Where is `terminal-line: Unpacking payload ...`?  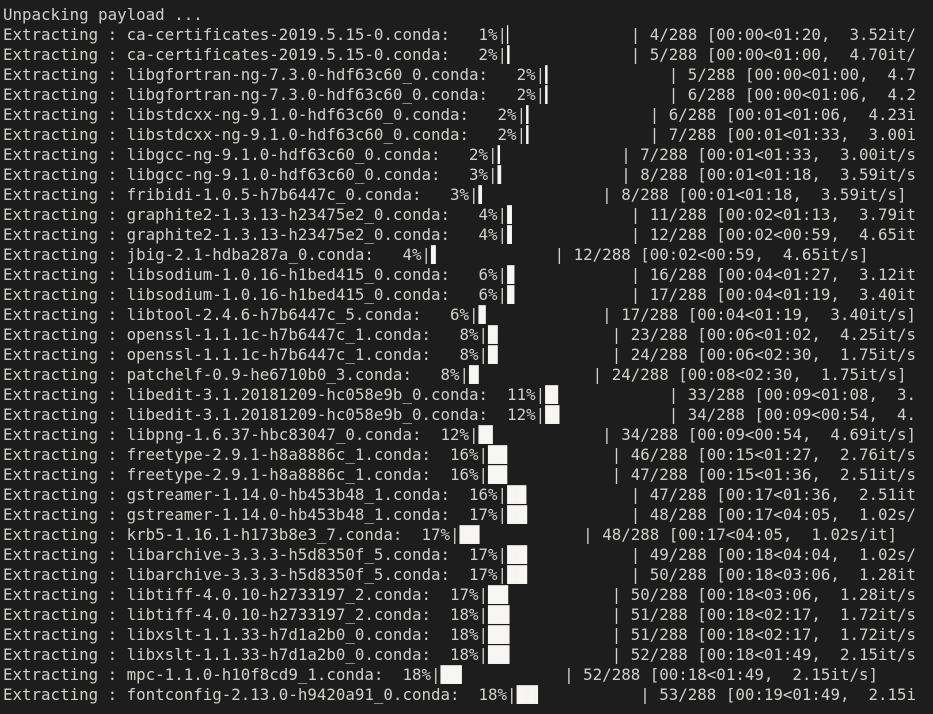 terminal-line: Unpacking payload ... is located at coordinates (468, 15).